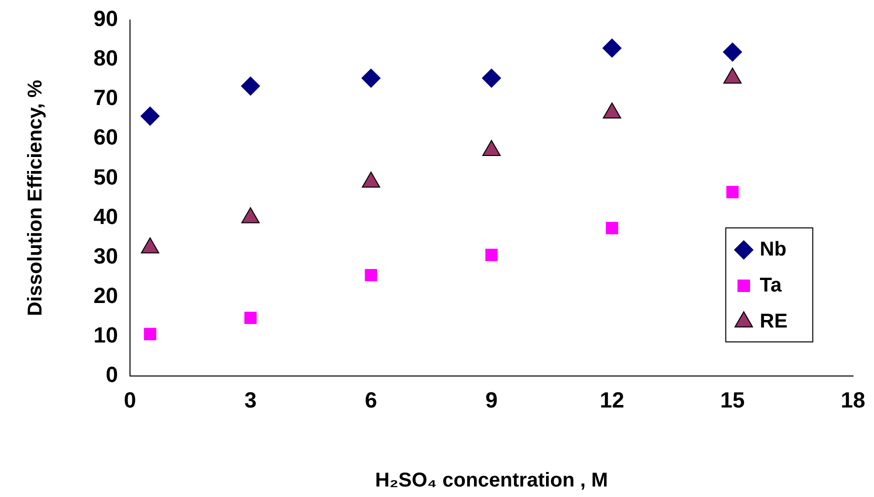 The image size is (874, 497). Describe the element at coordinates (106, 216) in the screenshot. I see `y-tick-label: 40` at that location.